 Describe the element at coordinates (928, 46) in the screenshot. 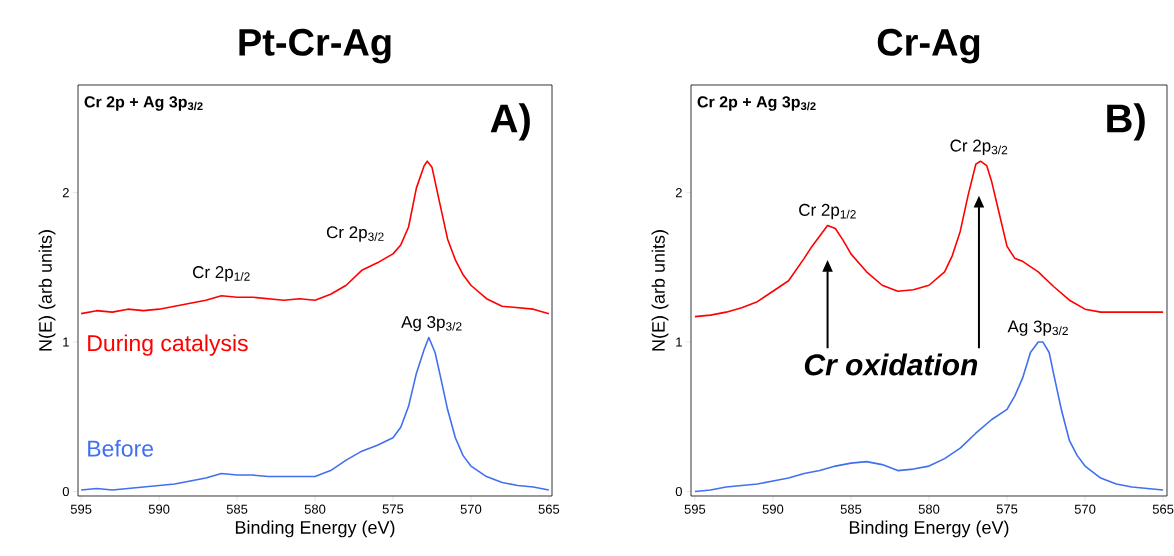

I see `chart-title: Cr-Ag` at that location.